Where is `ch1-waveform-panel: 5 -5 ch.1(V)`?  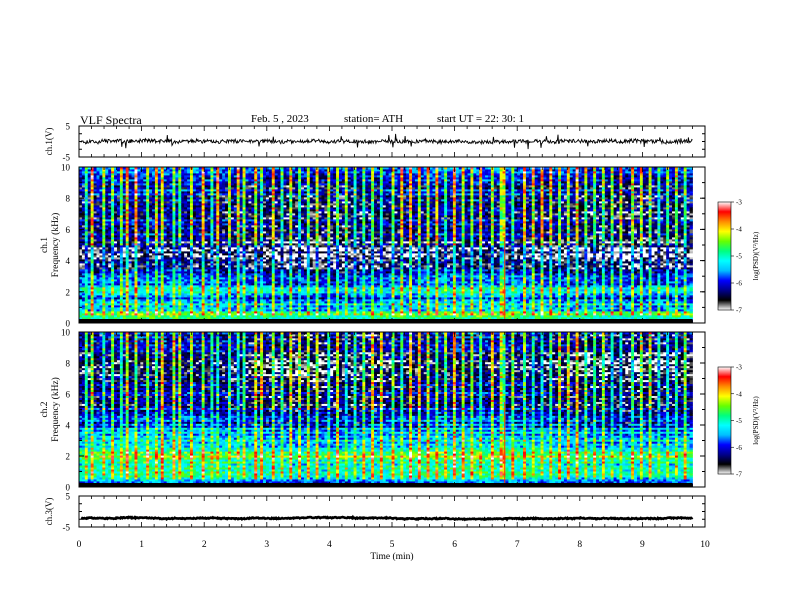 ch1-waveform-panel: 5 -5 ch.1(V) is located at coordinates (374, 142).